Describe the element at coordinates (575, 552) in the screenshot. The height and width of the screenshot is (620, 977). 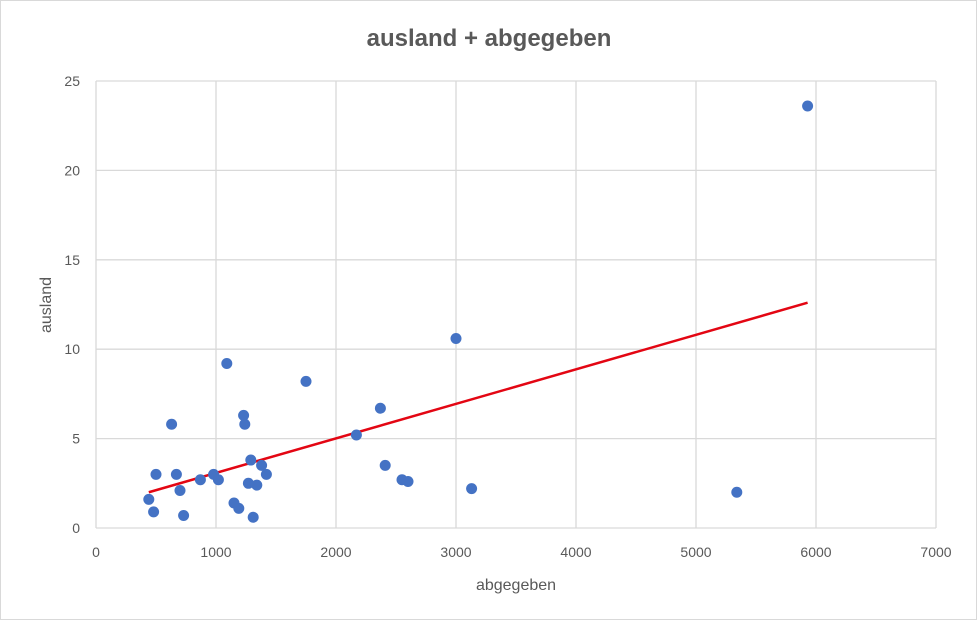
I see `x-tick-label: 4000` at that location.